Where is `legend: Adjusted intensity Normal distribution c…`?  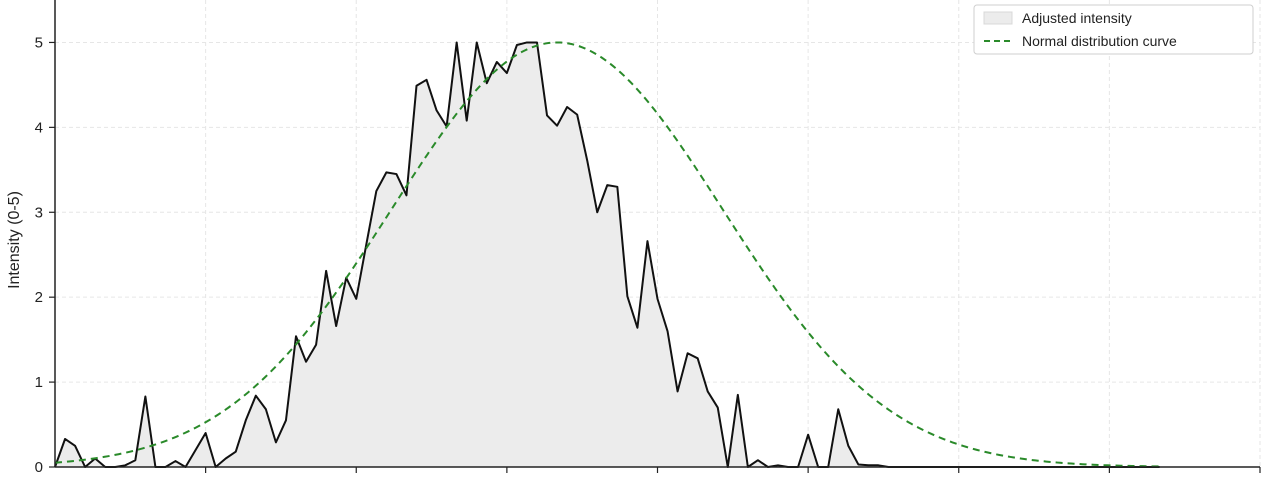
legend: Adjusted intensity Normal distribution c… is located at coordinates (1113, 29).